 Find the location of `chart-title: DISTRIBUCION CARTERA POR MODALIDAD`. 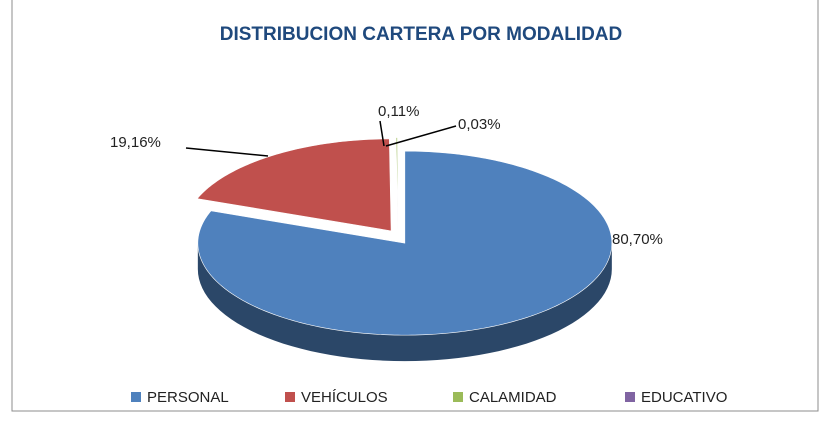

chart-title: DISTRIBUCION CARTERA POR MODALIDAD is located at coordinates (421, 34).